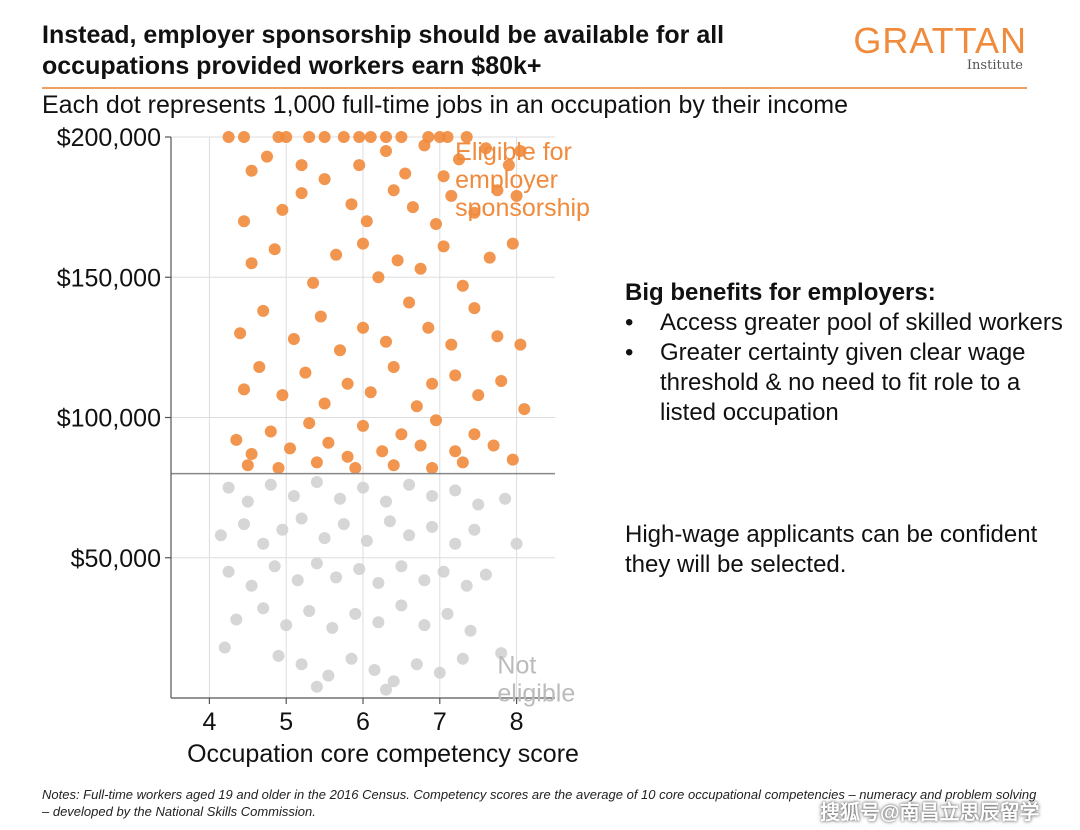 The height and width of the screenshot is (830, 1080). What do you see at coordinates (861, 322) in the screenshot?
I see `benefit-text: Access greater pool of skilled workers` at bounding box center [861, 322].